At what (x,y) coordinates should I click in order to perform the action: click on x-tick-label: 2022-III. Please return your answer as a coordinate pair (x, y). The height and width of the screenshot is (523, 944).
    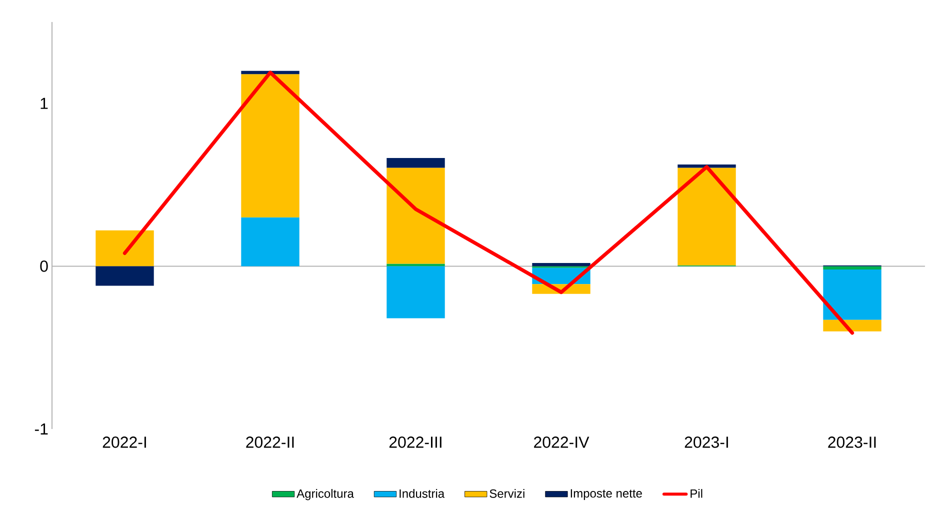
    Looking at the image, I should click on (415, 442).